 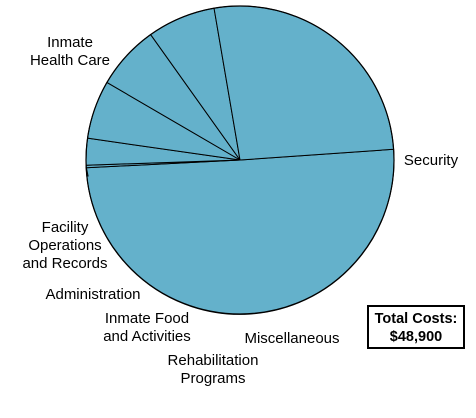 What do you see at coordinates (92, 294) in the screenshot?
I see `slice-label-administration: Administration` at bounding box center [92, 294].